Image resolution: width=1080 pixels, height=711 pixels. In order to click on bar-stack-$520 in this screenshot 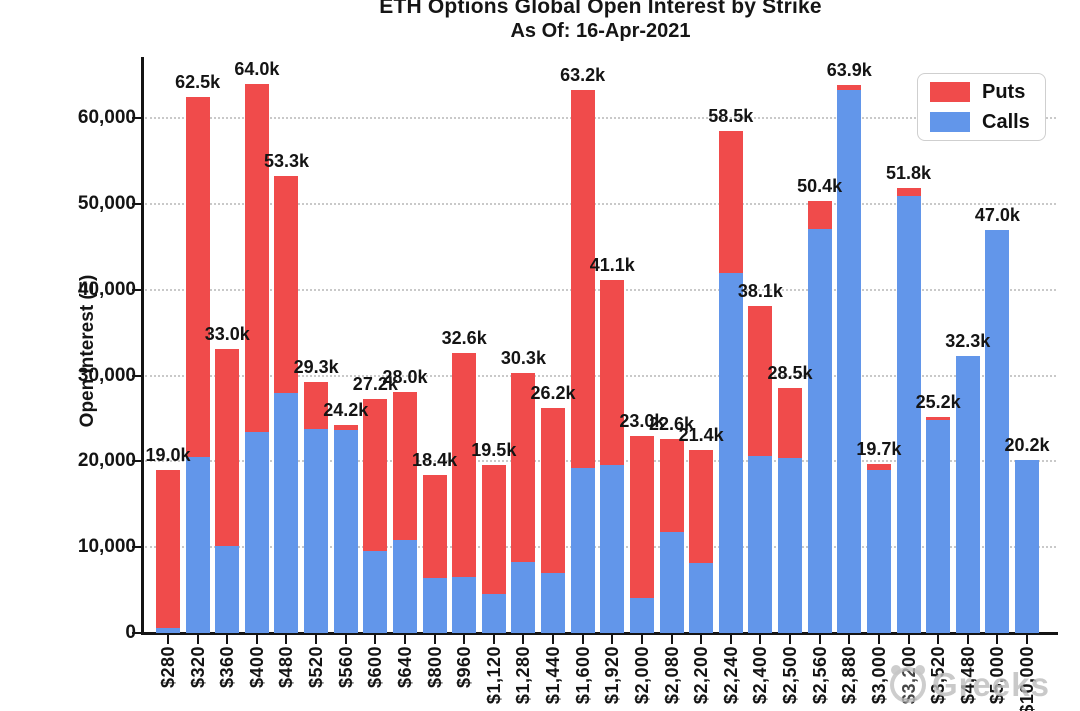, I will do `click(316, 507)`.